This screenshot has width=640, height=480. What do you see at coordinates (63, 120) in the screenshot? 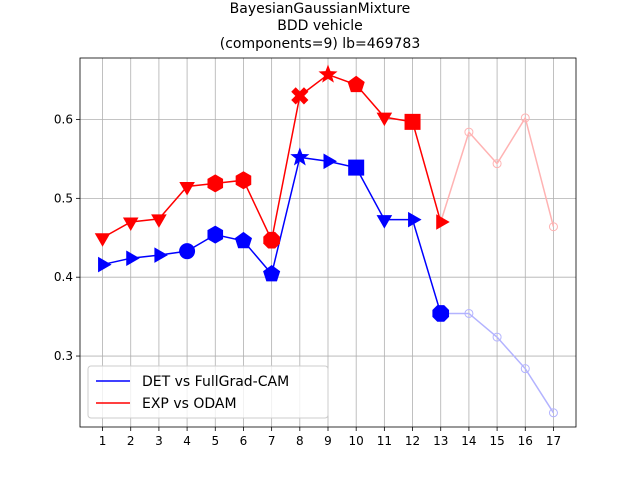
I see `y-tick-label: 0.6` at bounding box center [63, 120].